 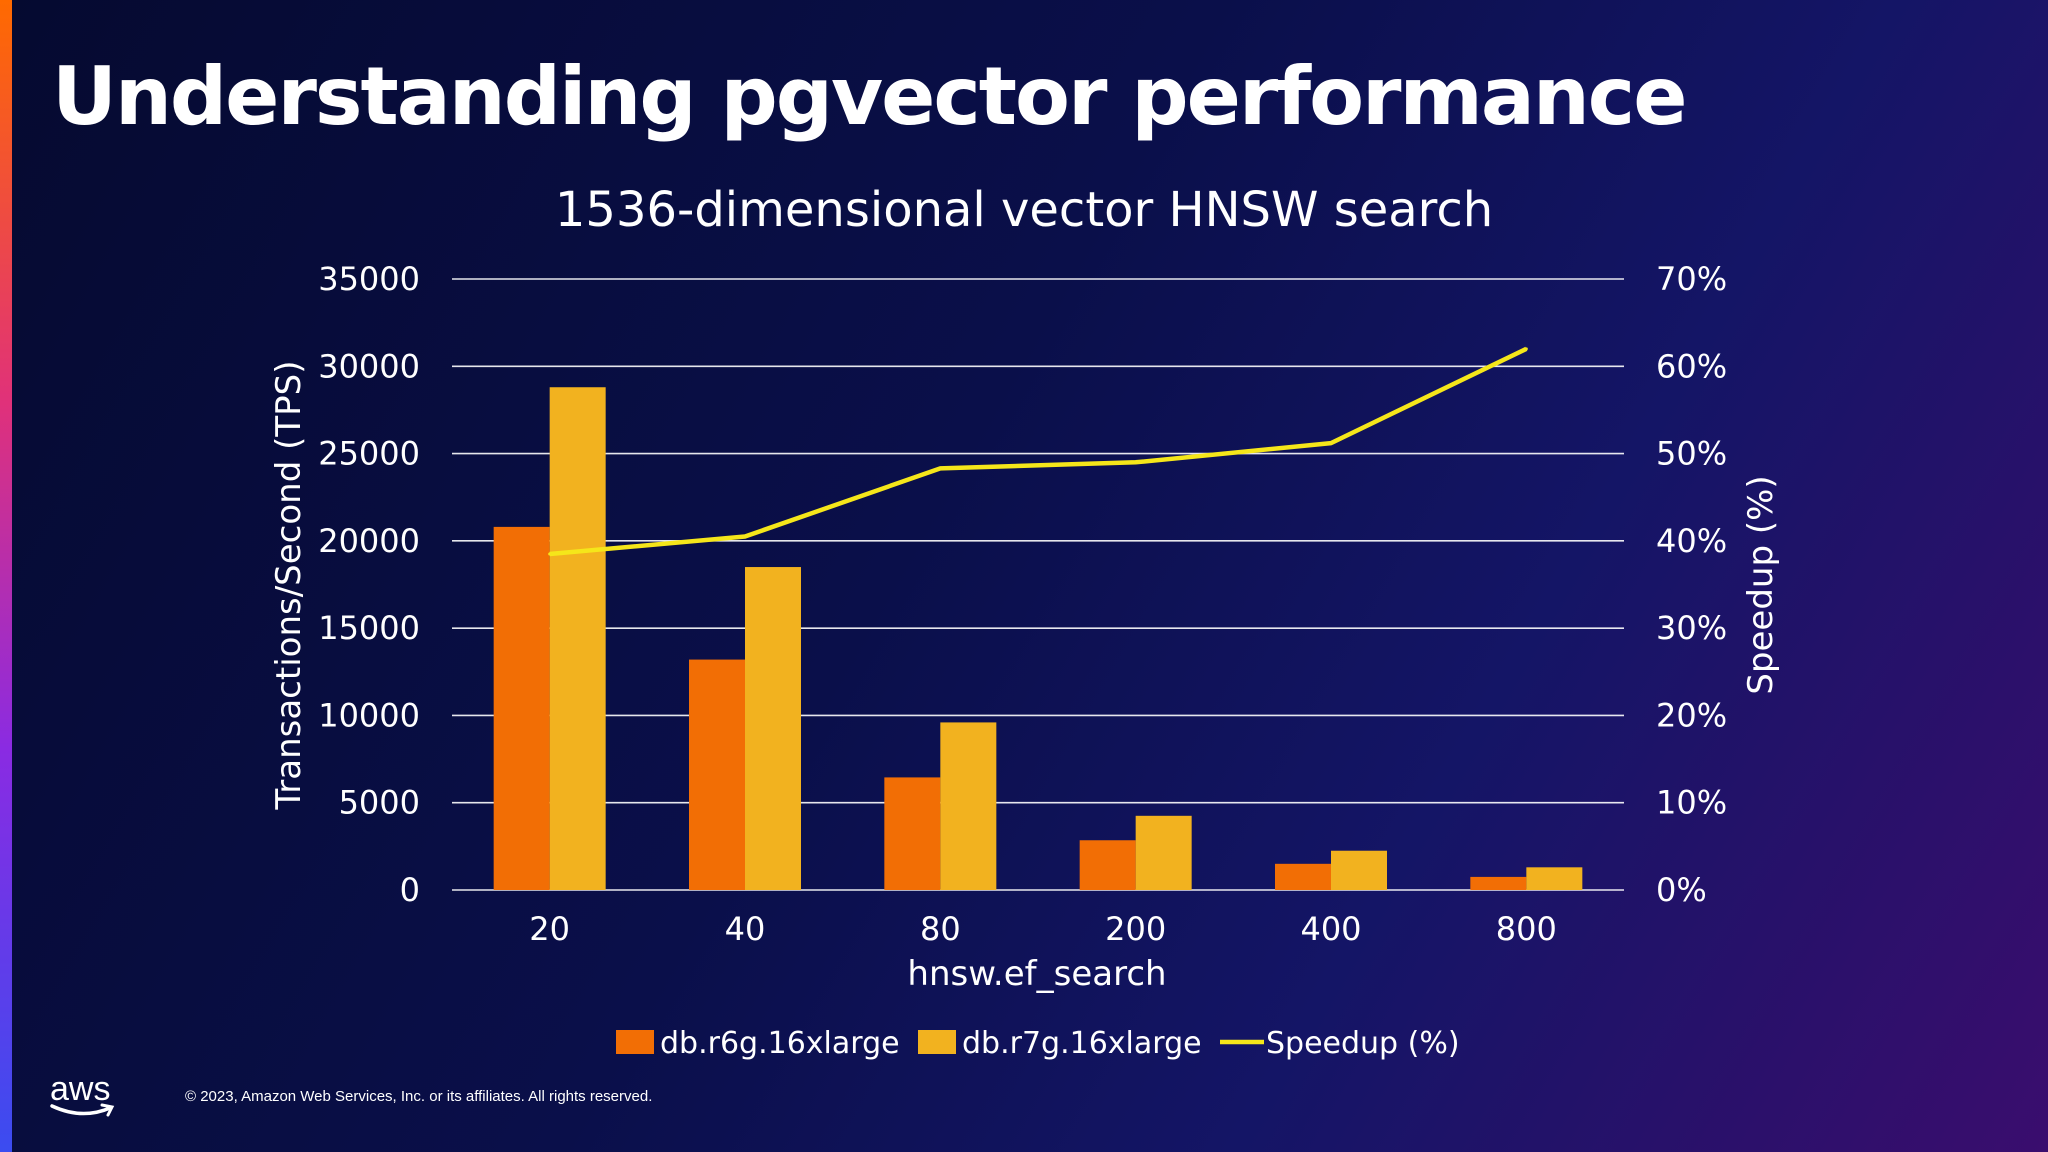 I want to click on y2-tick-label: 20%, so click(x=1691, y=715).